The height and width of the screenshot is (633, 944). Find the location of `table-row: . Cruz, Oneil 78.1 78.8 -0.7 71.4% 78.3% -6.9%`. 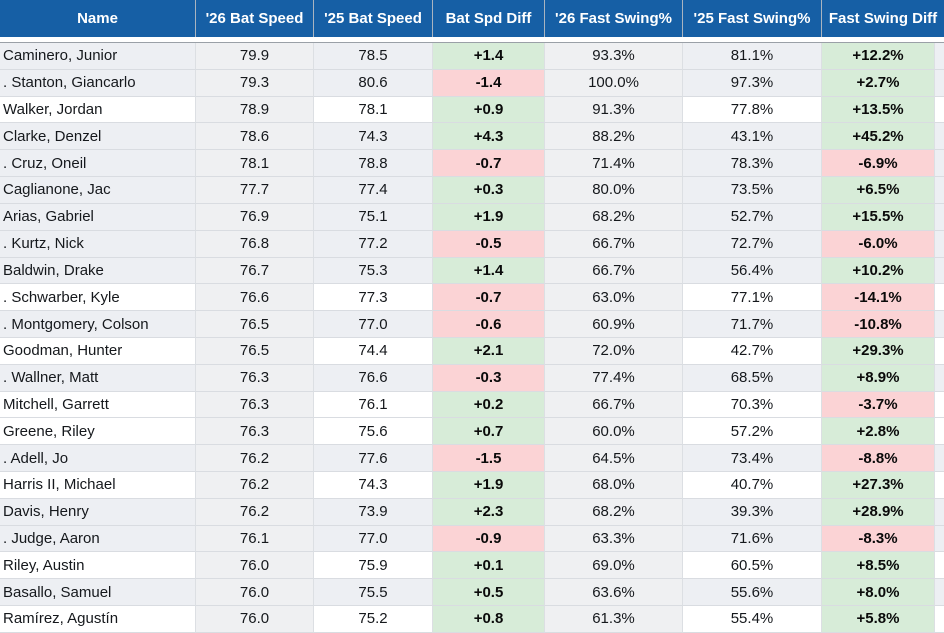

table-row: . Cruz, Oneil 78.1 78.8 -0.7 71.4% 78.3% -6.9% is located at coordinates (472, 164).